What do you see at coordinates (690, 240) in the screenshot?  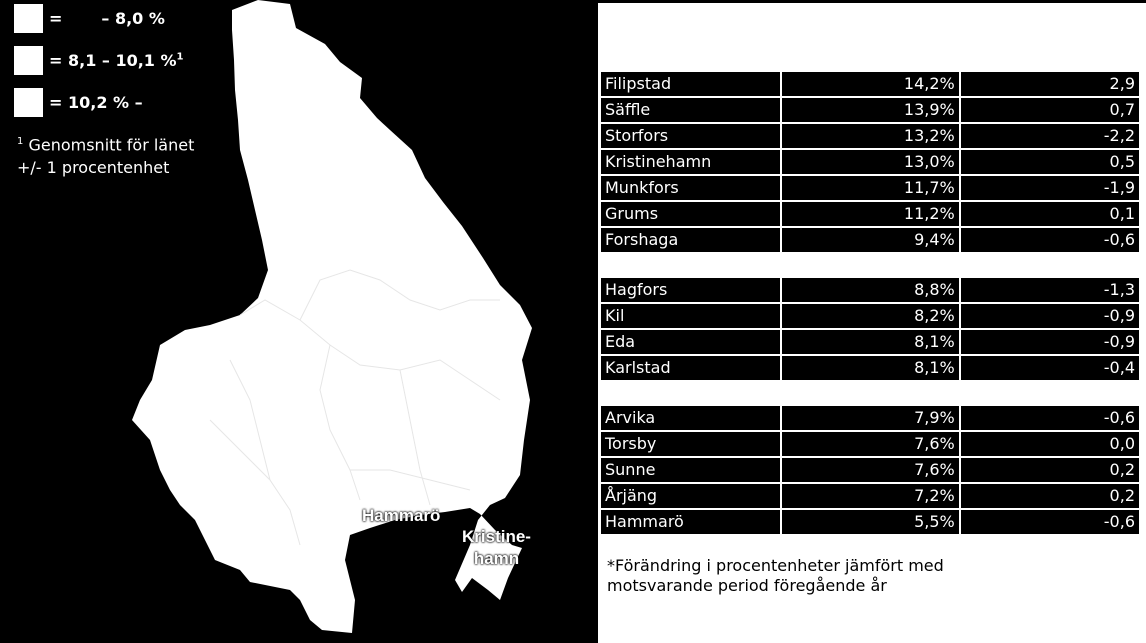 I see `municipality-name-cell: Forshaga` at bounding box center [690, 240].